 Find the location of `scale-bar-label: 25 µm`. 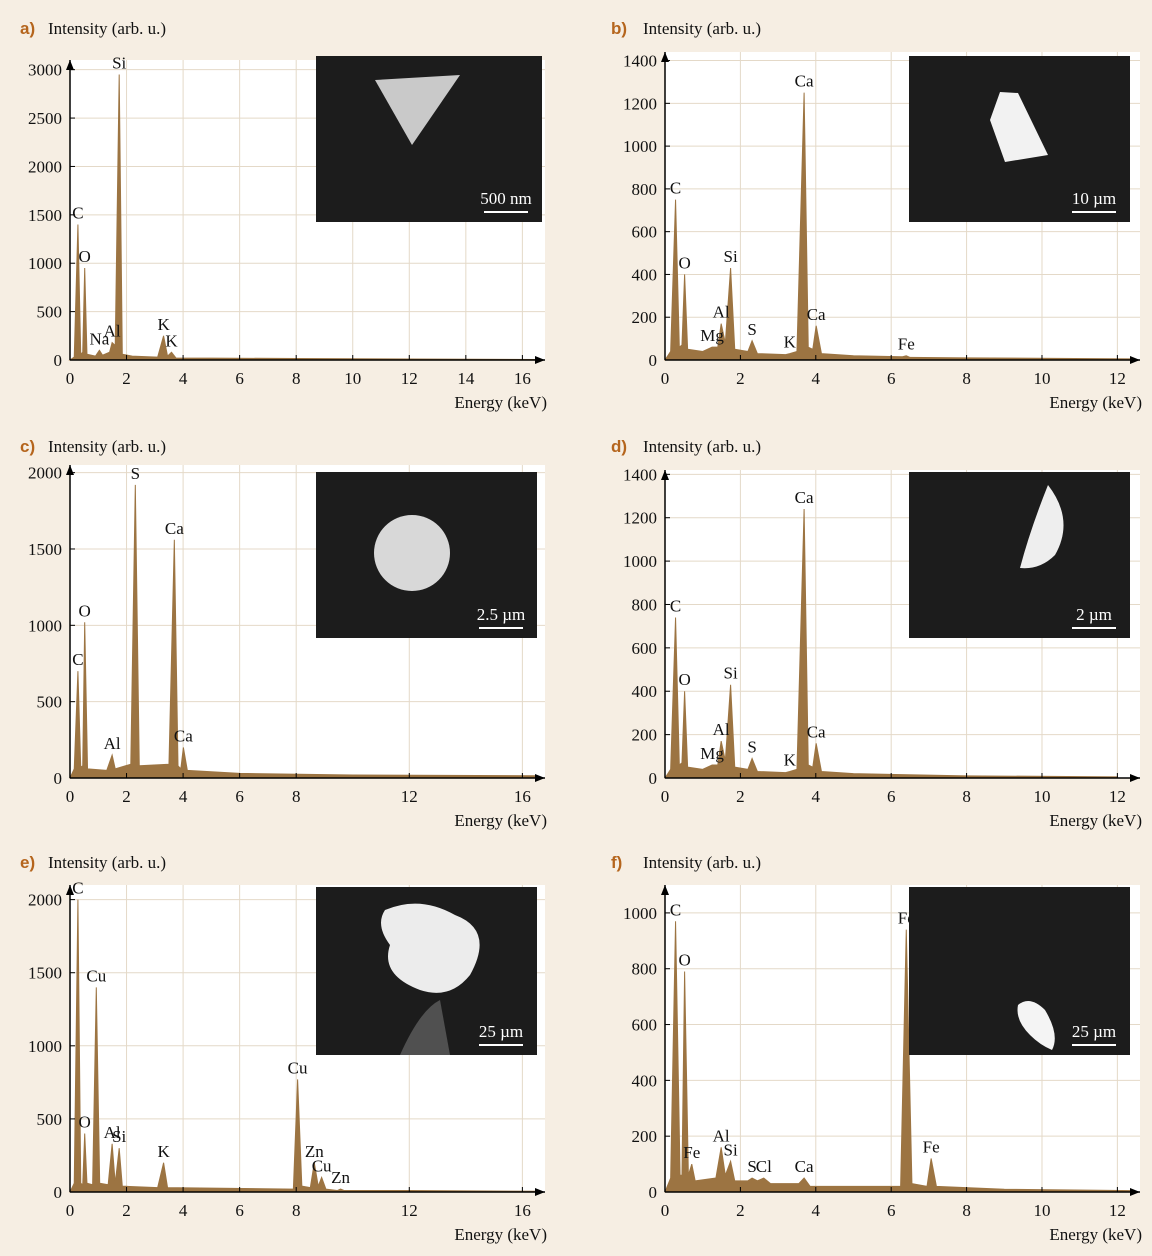

scale-bar-label: 25 µm is located at coordinates (501, 1031).